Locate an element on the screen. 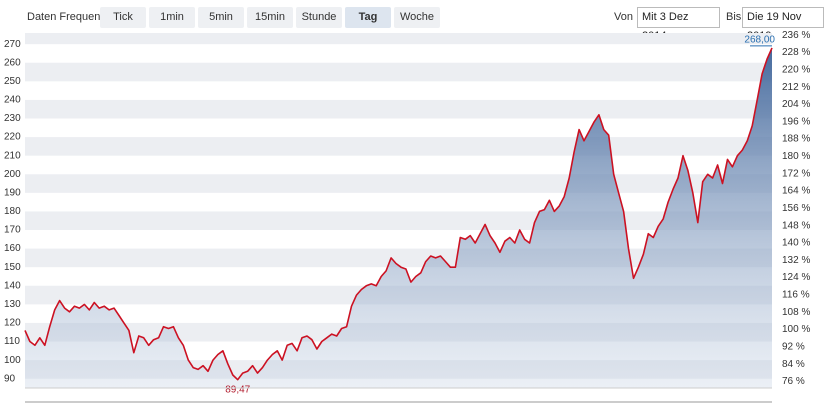 This screenshot has height=412, width=830. frequency-button: 1min is located at coordinates (172, 17).